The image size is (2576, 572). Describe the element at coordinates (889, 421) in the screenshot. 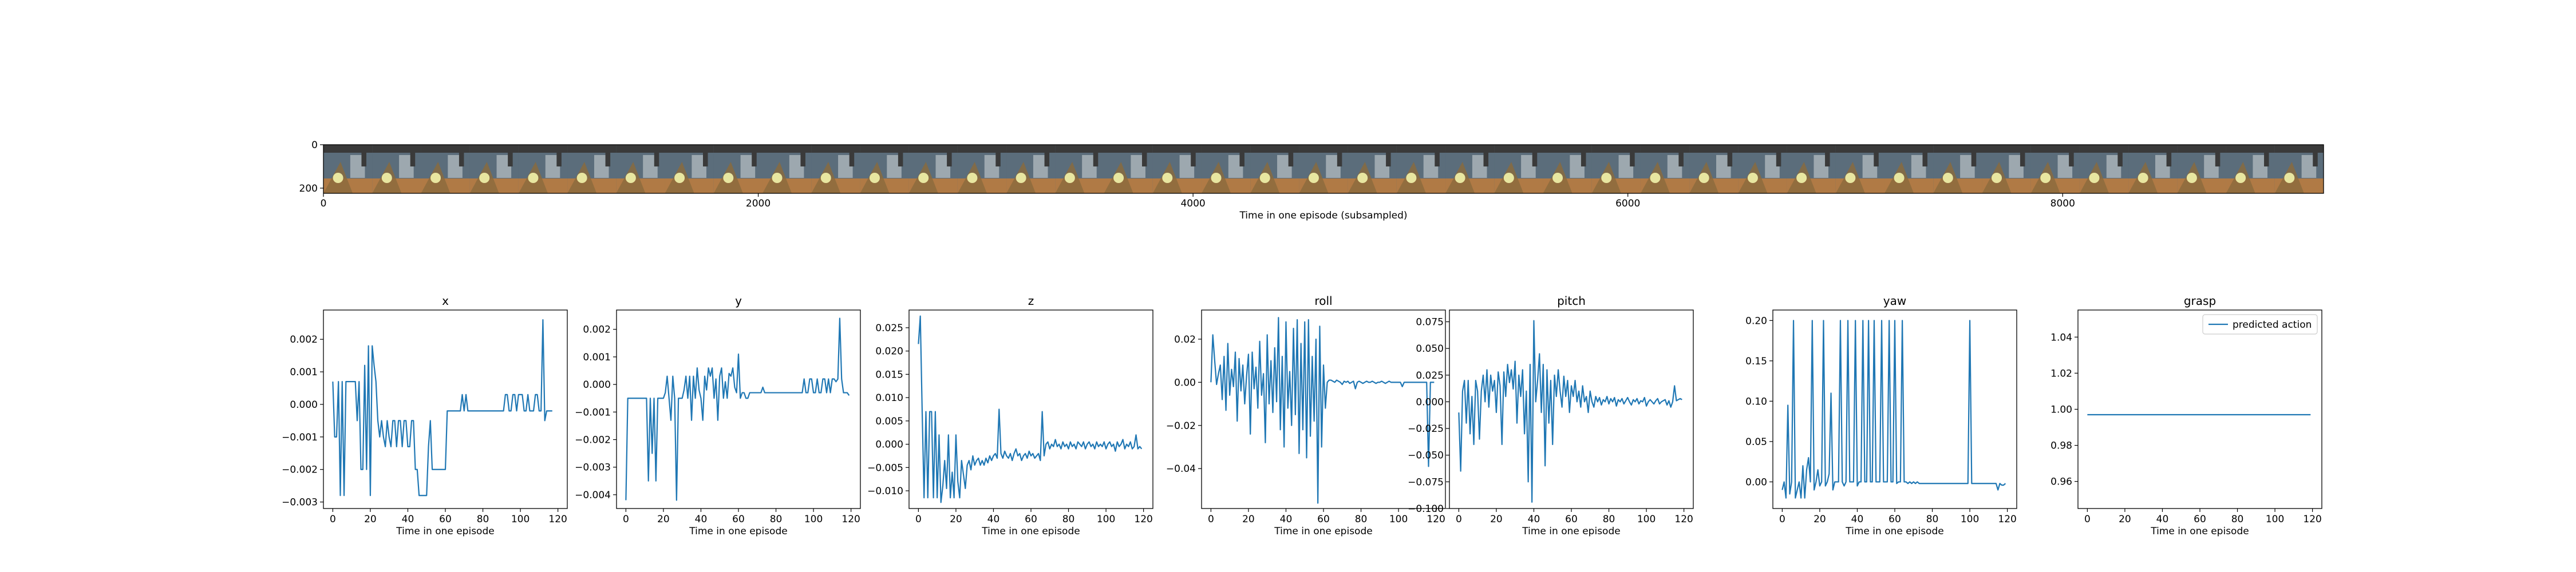

I see `y-tick-label: 0.005` at that location.